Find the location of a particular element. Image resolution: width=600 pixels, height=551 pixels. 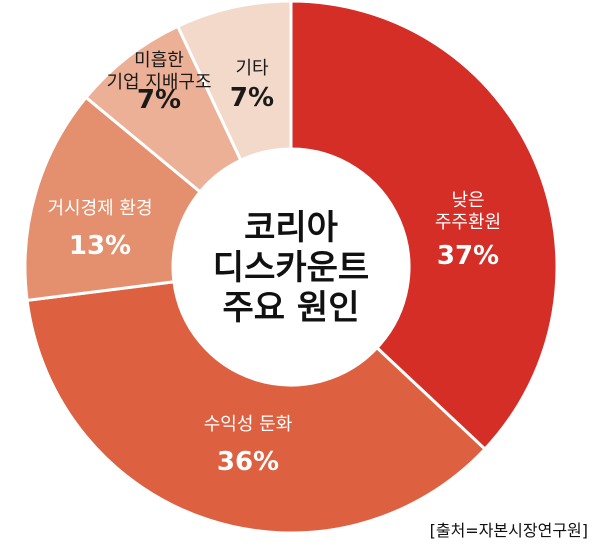

slice-label-group: 기타 7% is located at coordinates (252, 85).